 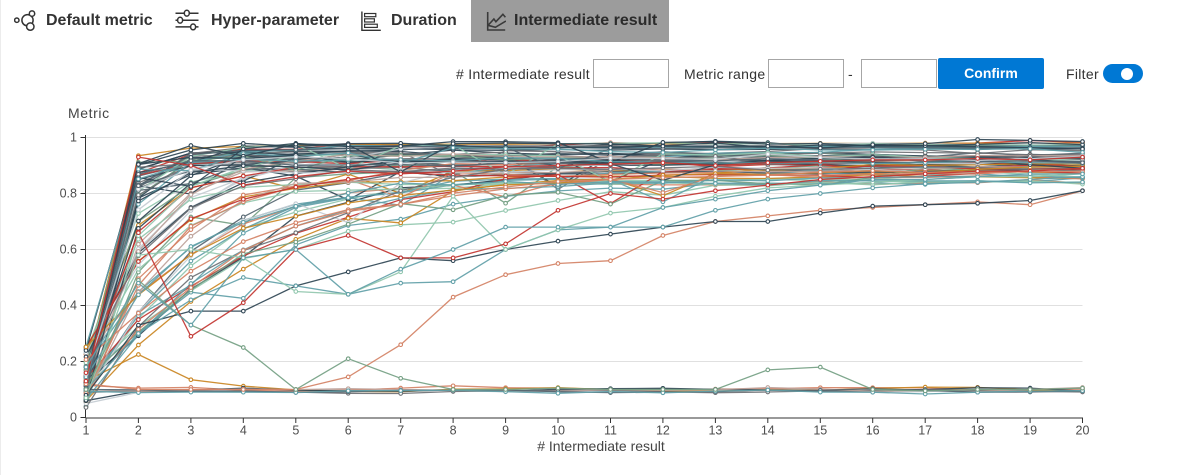 I want to click on svg-text: 12, so click(x=663, y=431).